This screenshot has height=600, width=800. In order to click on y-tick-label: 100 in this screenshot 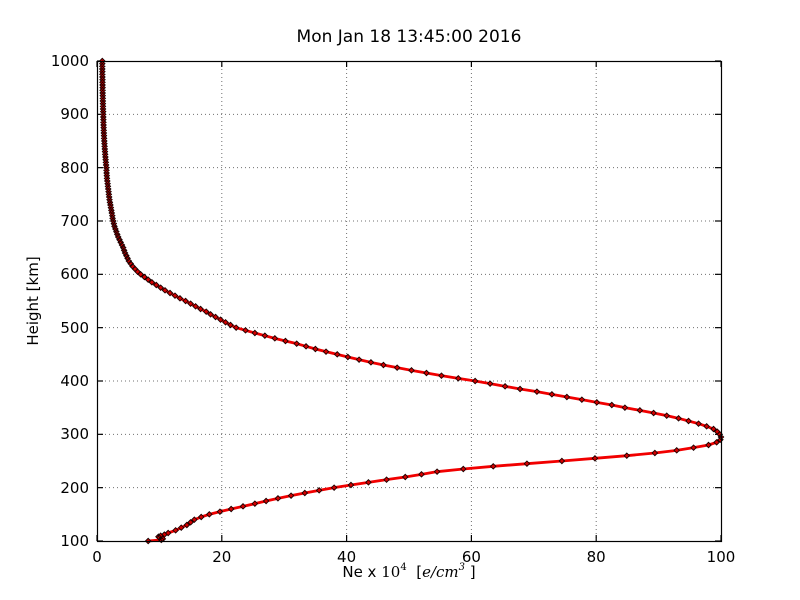, I will do `click(74, 541)`.